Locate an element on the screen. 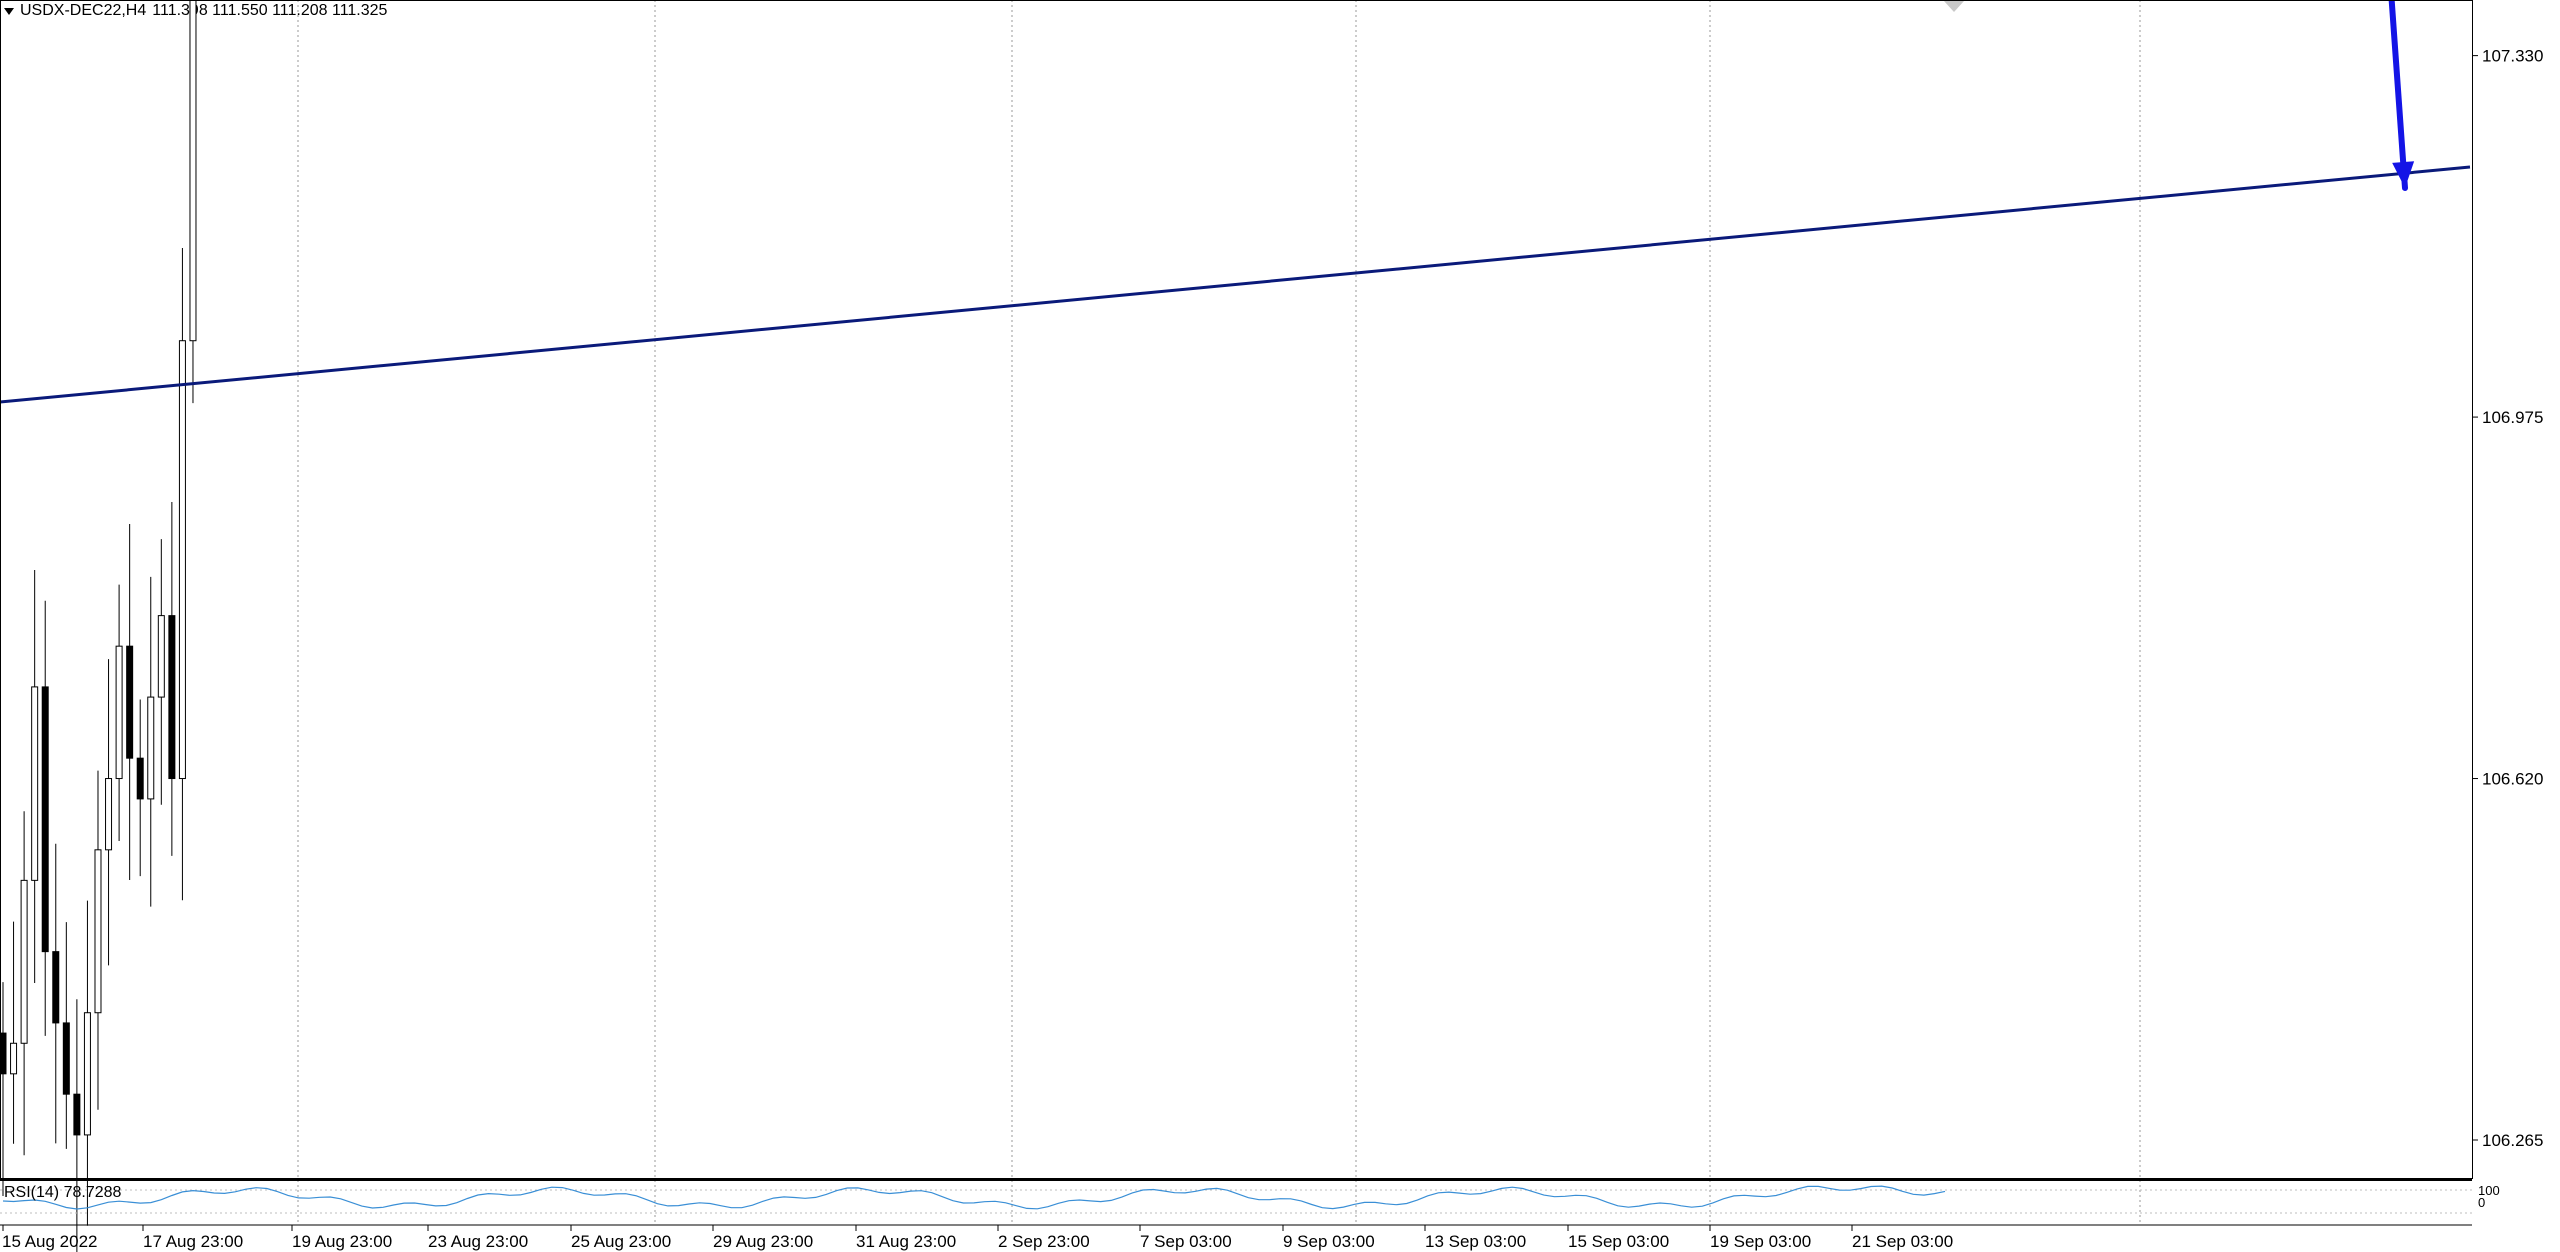 The height and width of the screenshot is (1252, 2560). time-axis-label: 15 Sep 03:00 is located at coordinates (1618, 1241).